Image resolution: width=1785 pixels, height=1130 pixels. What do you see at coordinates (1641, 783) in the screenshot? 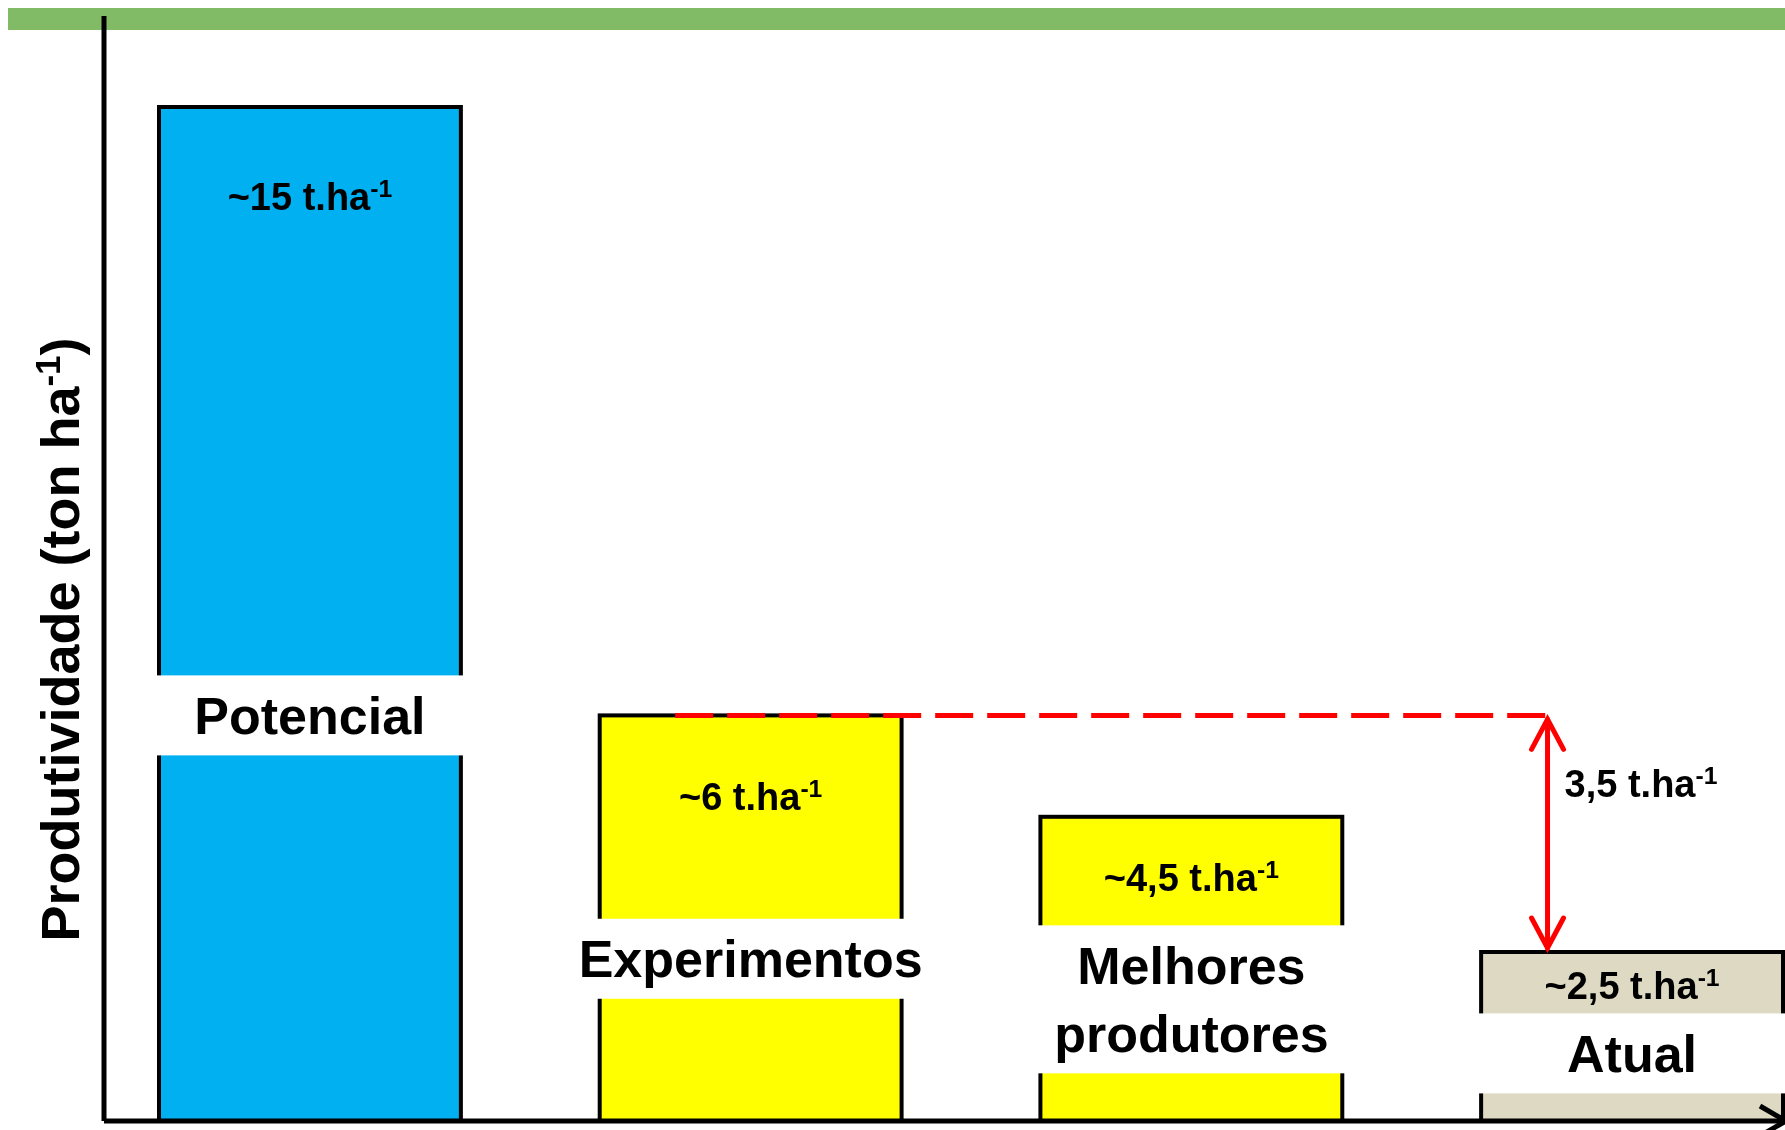
I see `annotation: 3,5 t.ha$^{-1}$` at bounding box center [1641, 783].